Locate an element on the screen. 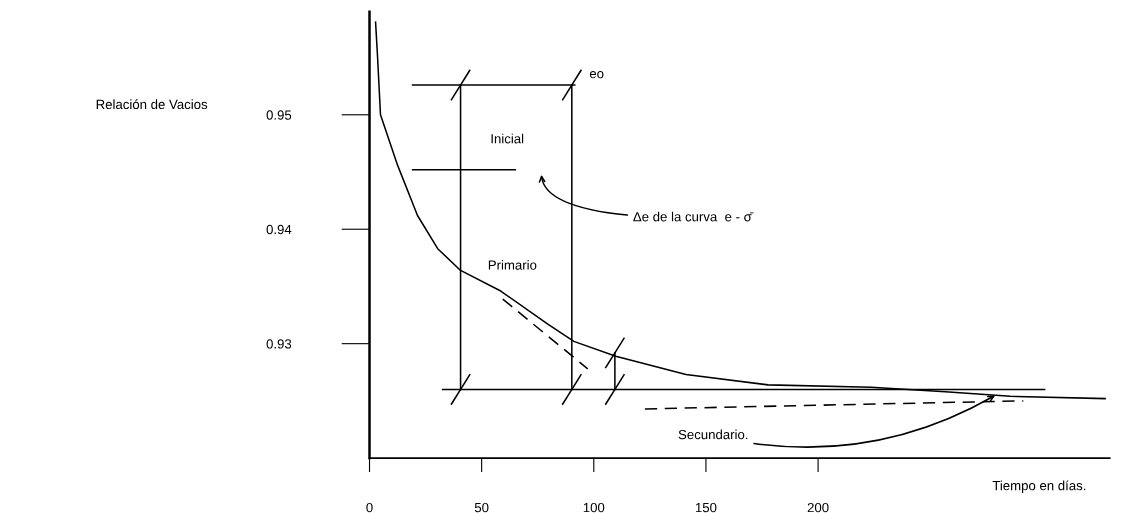 Image resolution: width=1130 pixels, height=513 pixels. annotation: Primario is located at coordinates (512, 265).